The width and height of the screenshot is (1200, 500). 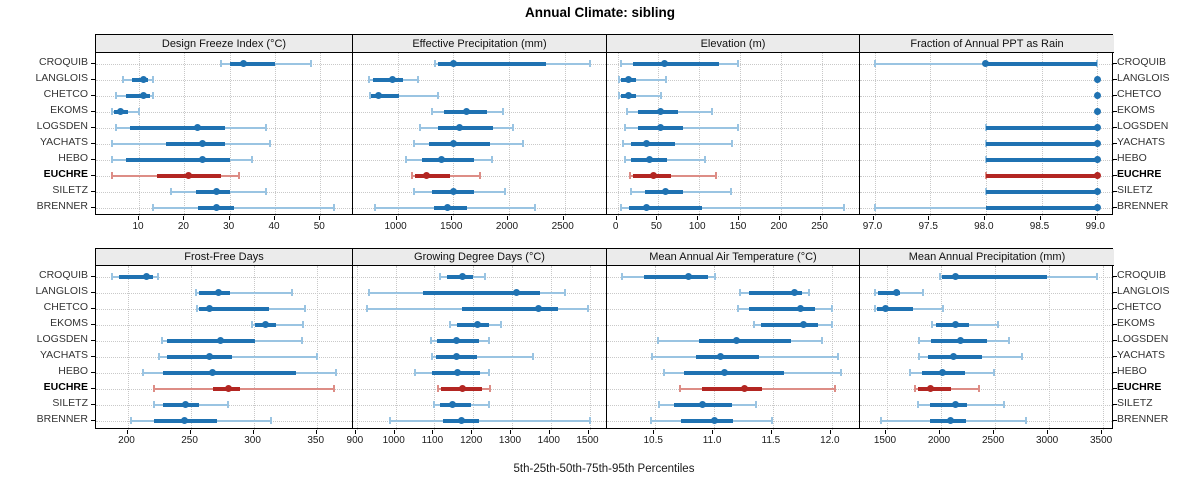 I want to click on panel-strip: Growing Degree Days (°C), so click(x=479, y=257).